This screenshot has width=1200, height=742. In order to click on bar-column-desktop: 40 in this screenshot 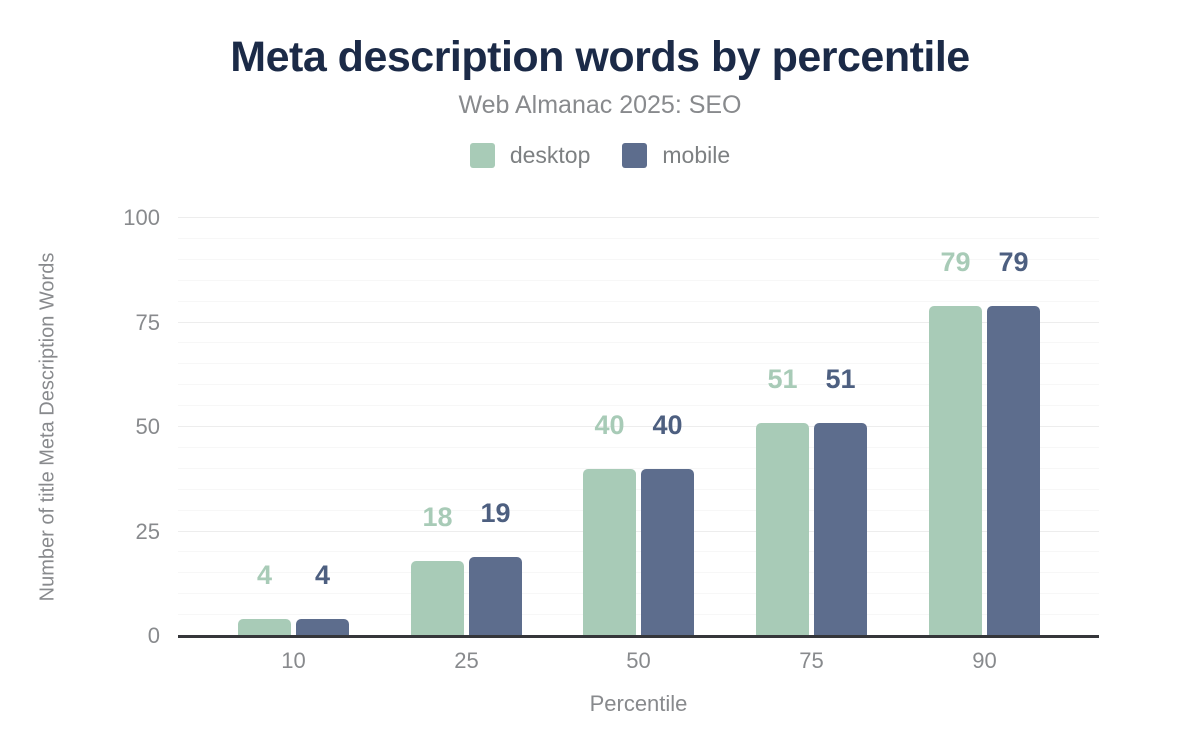, I will do `click(609, 522)`.